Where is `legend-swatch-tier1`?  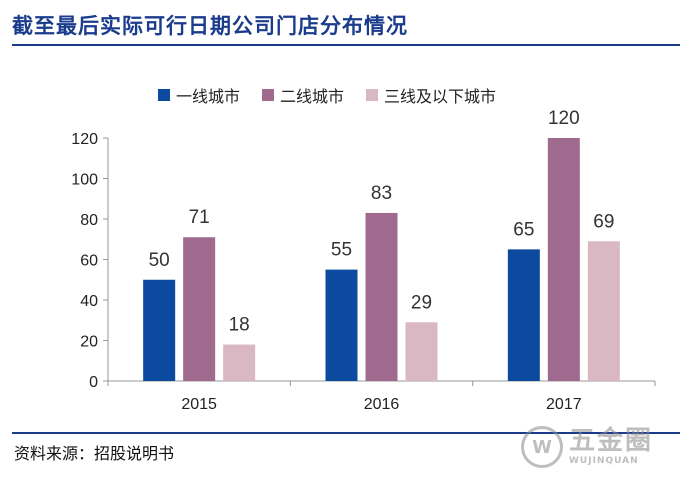 legend-swatch-tier1 is located at coordinates (164, 95).